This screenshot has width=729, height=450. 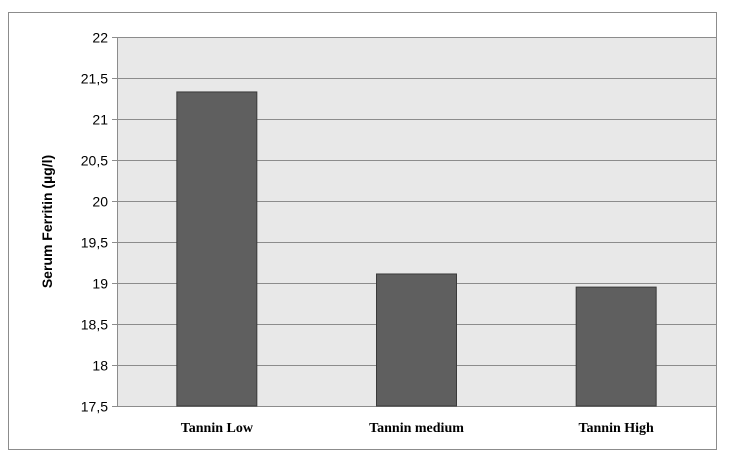 What do you see at coordinates (100, 38) in the screenshot?
I see `y-tick-label: 22` at bounding box center [100, 38].